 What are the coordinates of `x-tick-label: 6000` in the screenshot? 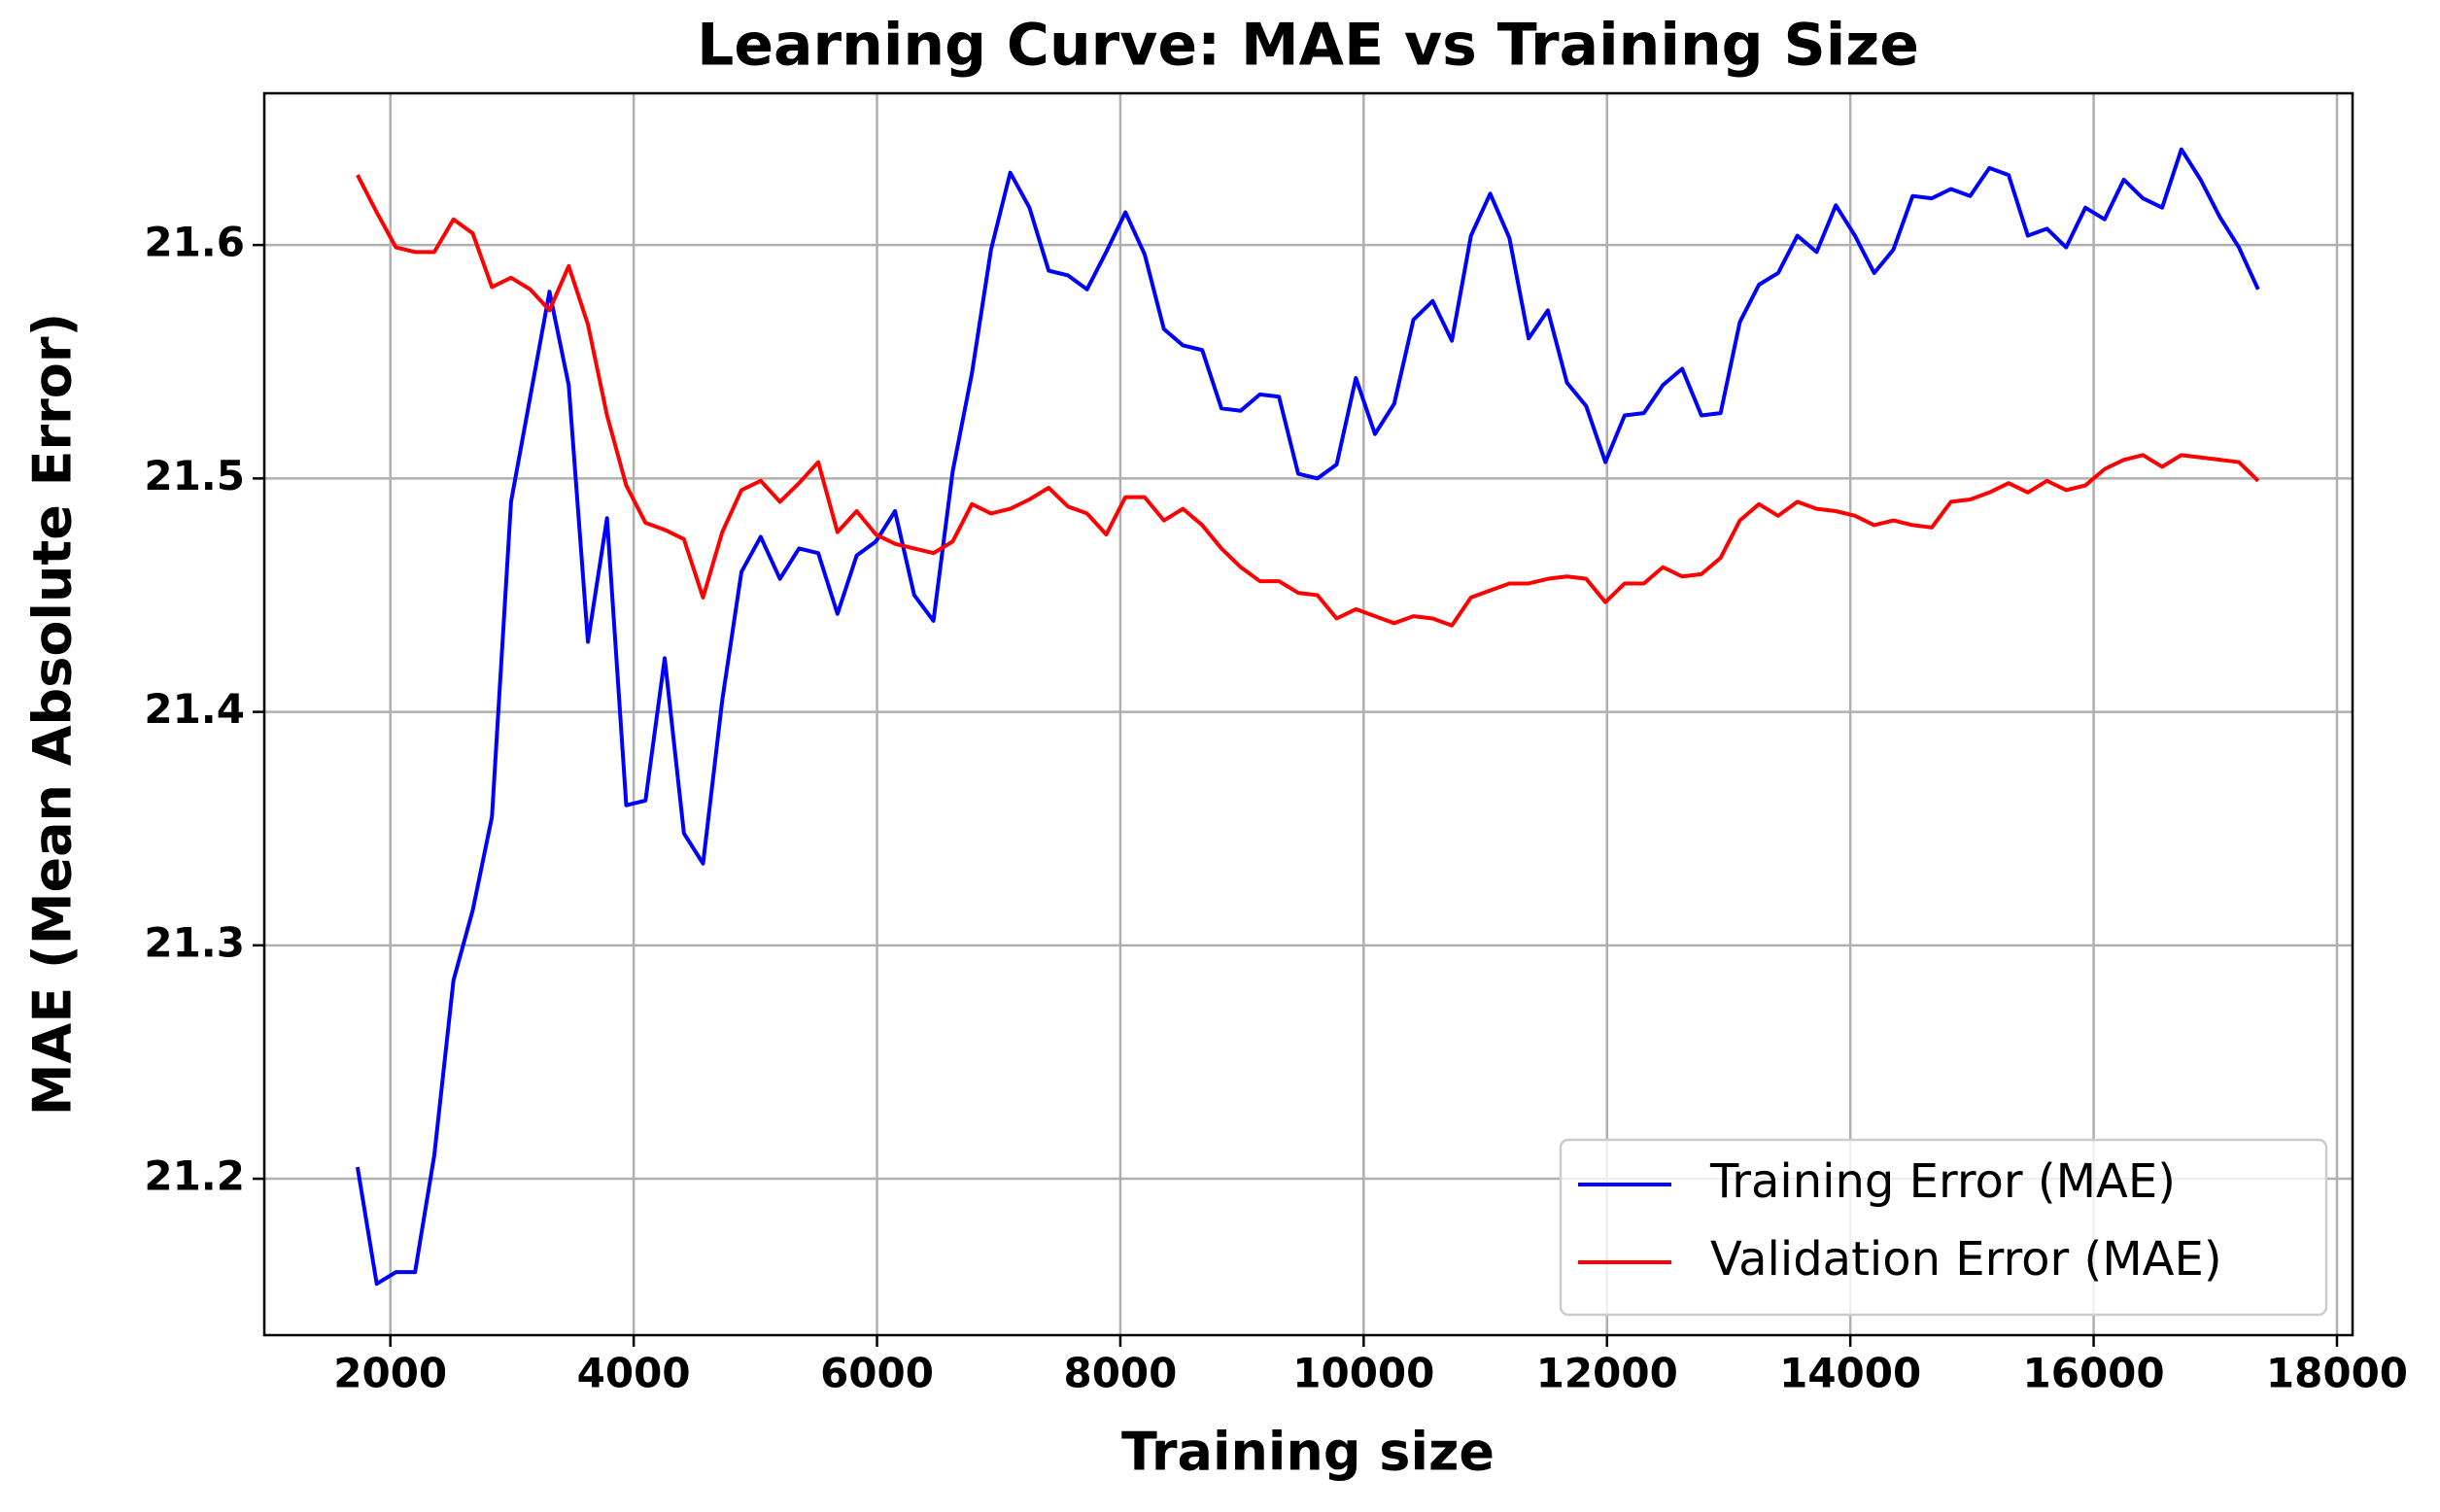 It's located at (877, 1373).